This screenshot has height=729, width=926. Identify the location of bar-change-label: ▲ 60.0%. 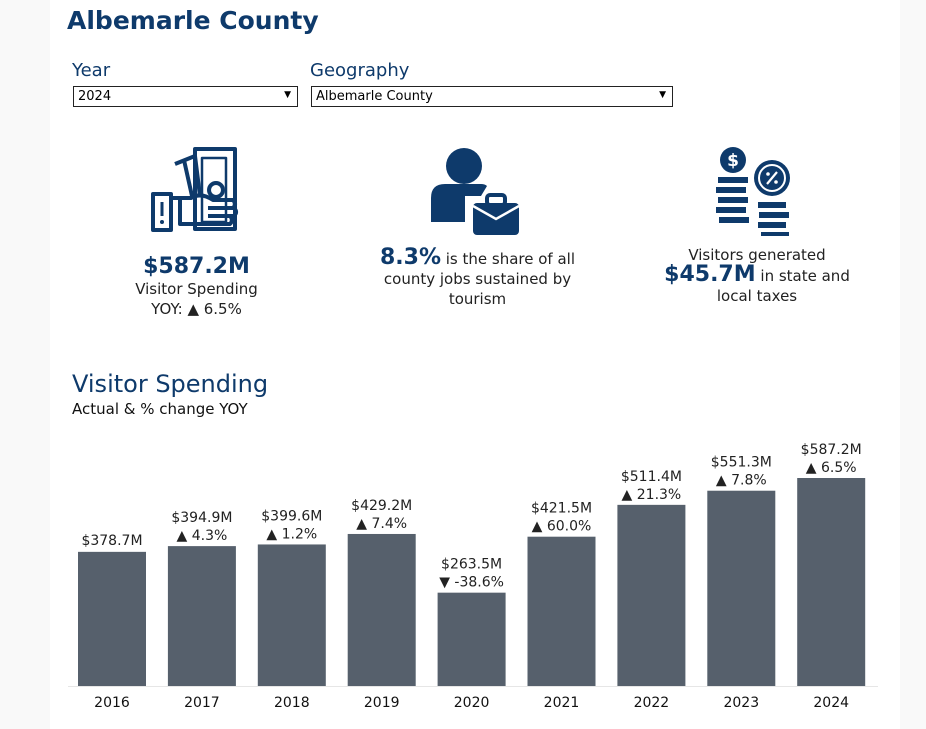
(562, 527).